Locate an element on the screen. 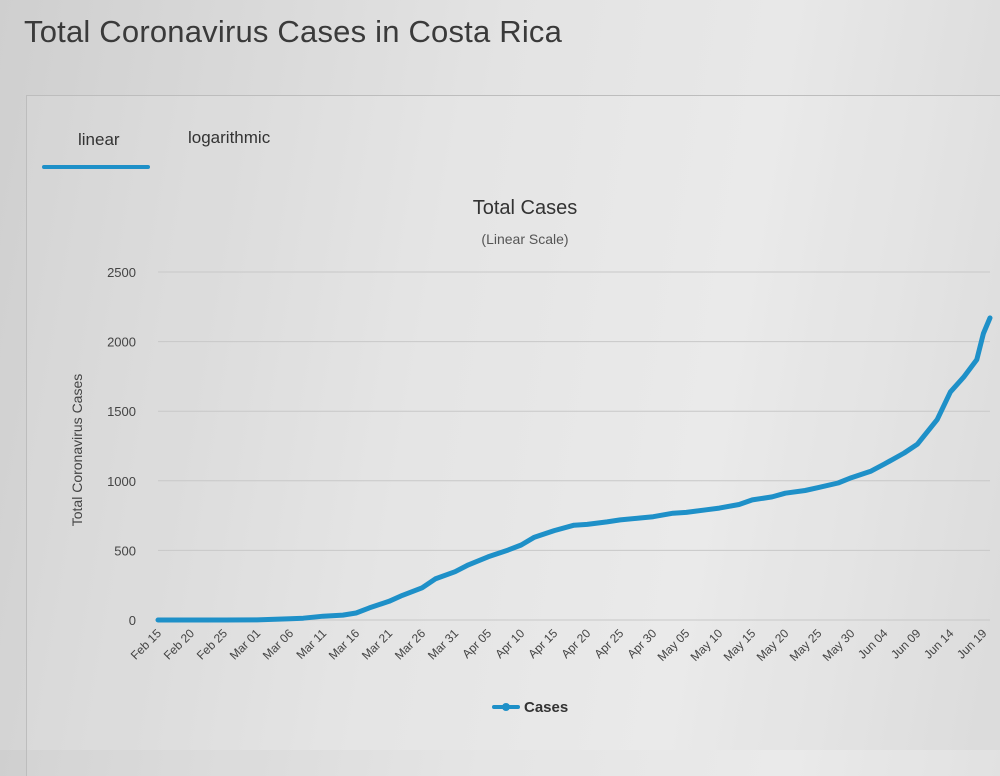  x-tick-label: Apr 10 is located at coordinates (509, 643).